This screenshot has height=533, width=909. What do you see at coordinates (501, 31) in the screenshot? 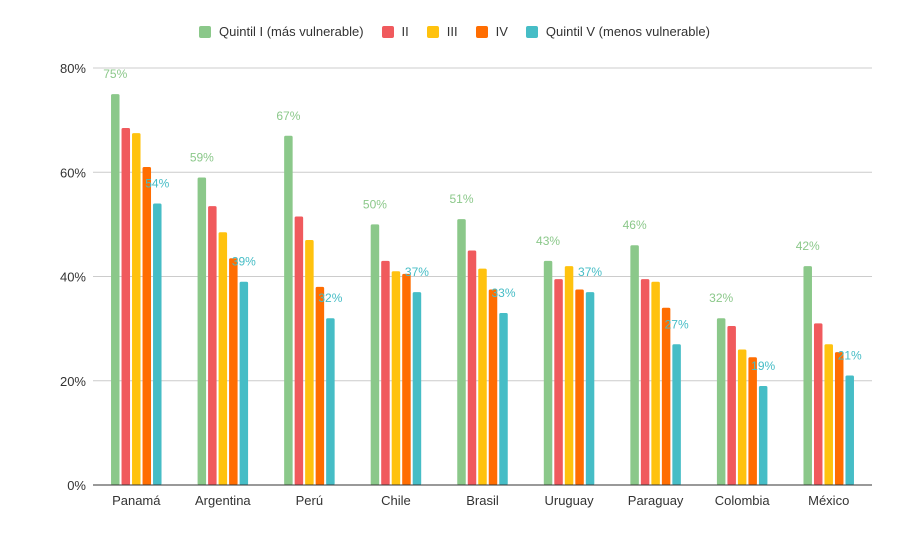
I see `legend-label-iv: IV` at bounding box center [501, 31].